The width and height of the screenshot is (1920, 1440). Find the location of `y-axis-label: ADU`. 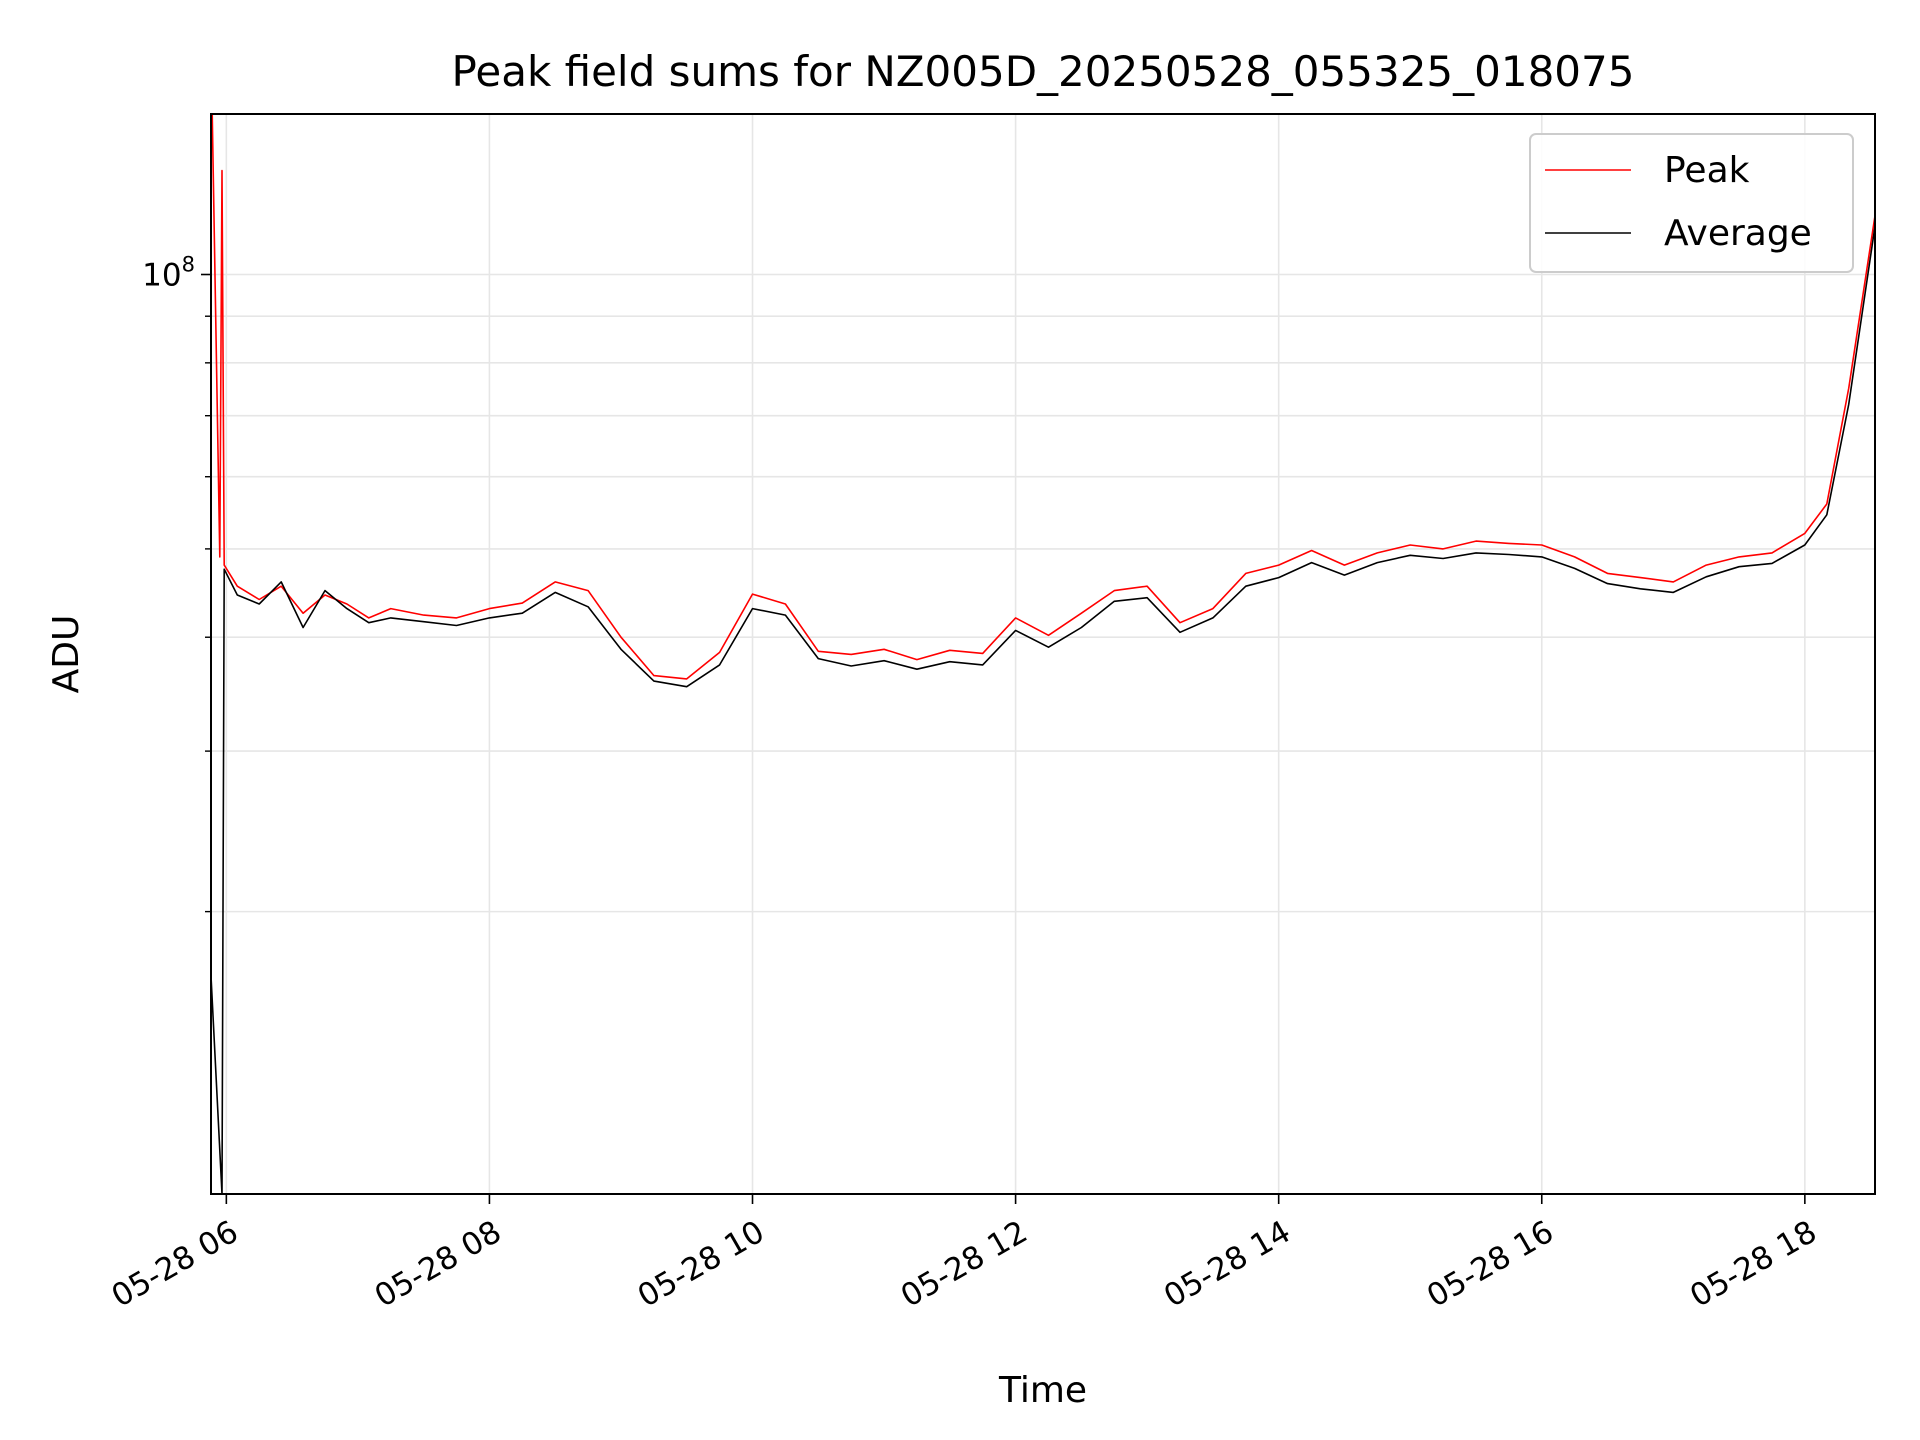

y-axis-label: ADU is located at coordinates (66, 654).